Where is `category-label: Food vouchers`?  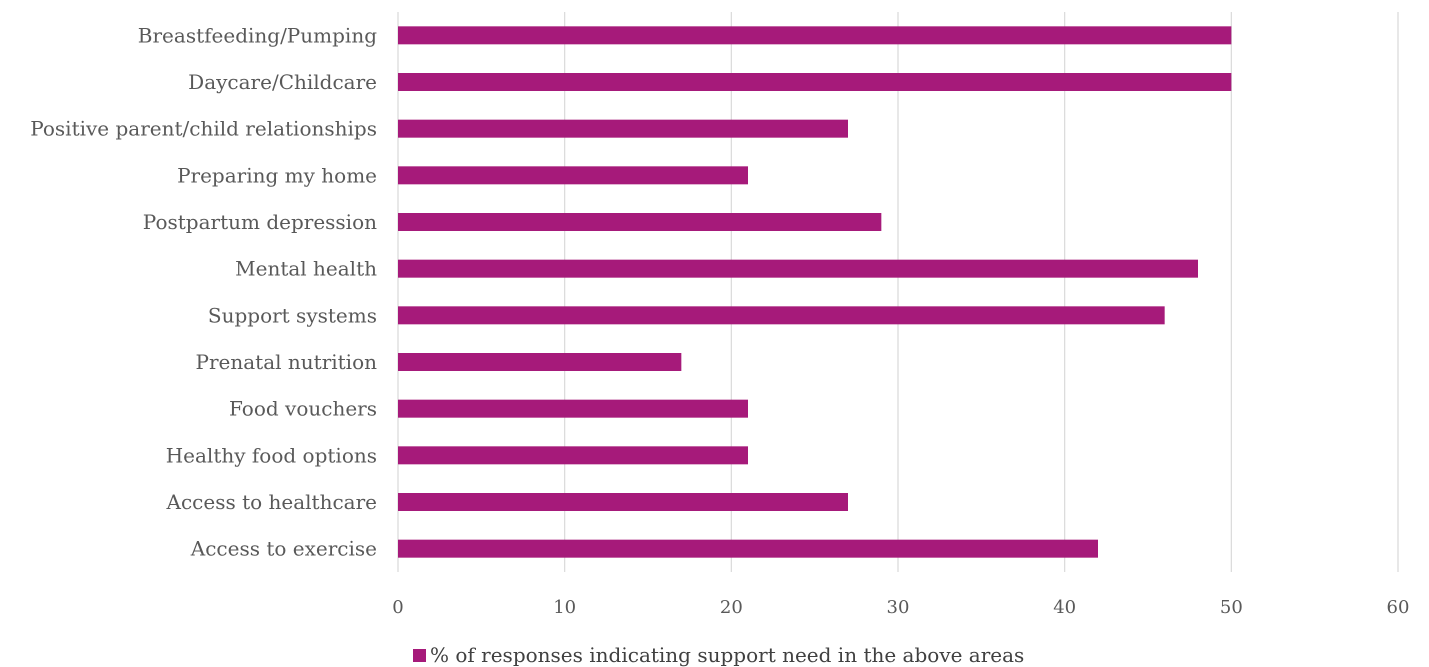
category-label: Food vouchers is located at coordinates (303, 409).